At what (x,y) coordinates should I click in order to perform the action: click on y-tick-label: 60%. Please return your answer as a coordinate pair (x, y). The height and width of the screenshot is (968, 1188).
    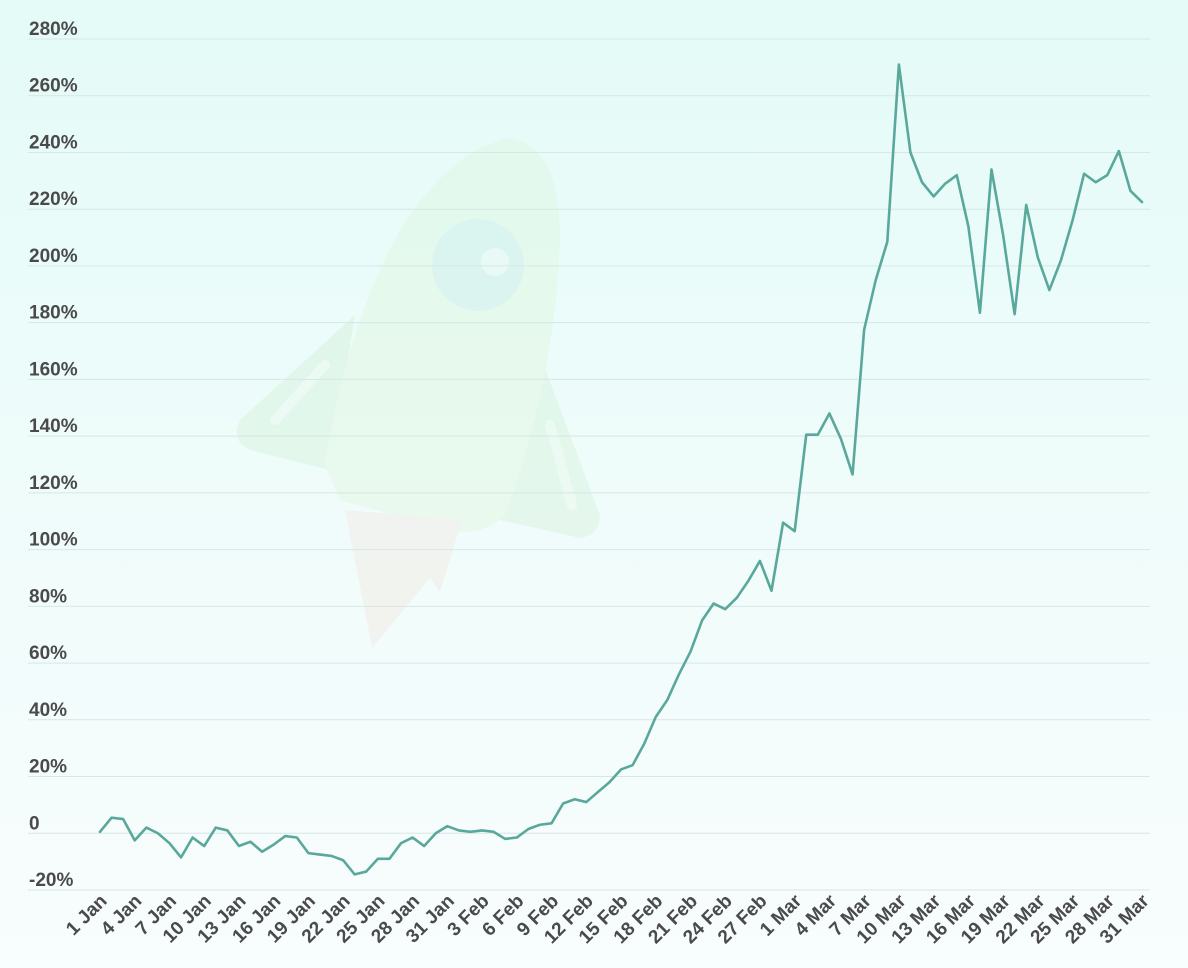
    Looking at the image, I should click on (48, 653).